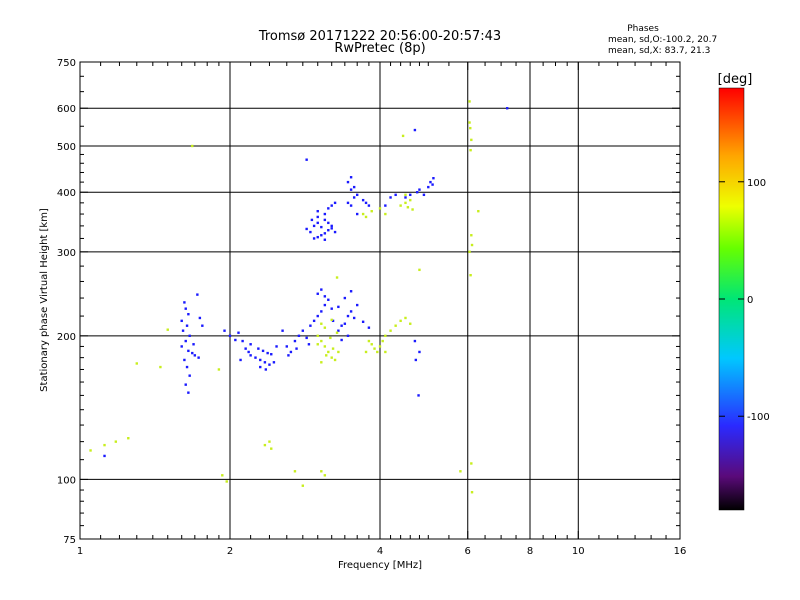 The image size is (800, 600). Describe the element at coordinates (66, 147) in the screenshot. I see `y-tick-label: 500` at that location.